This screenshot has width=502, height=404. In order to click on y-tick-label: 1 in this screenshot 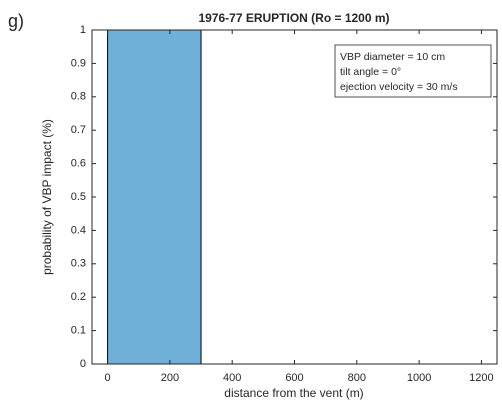, I will do `click(83, 30)`.